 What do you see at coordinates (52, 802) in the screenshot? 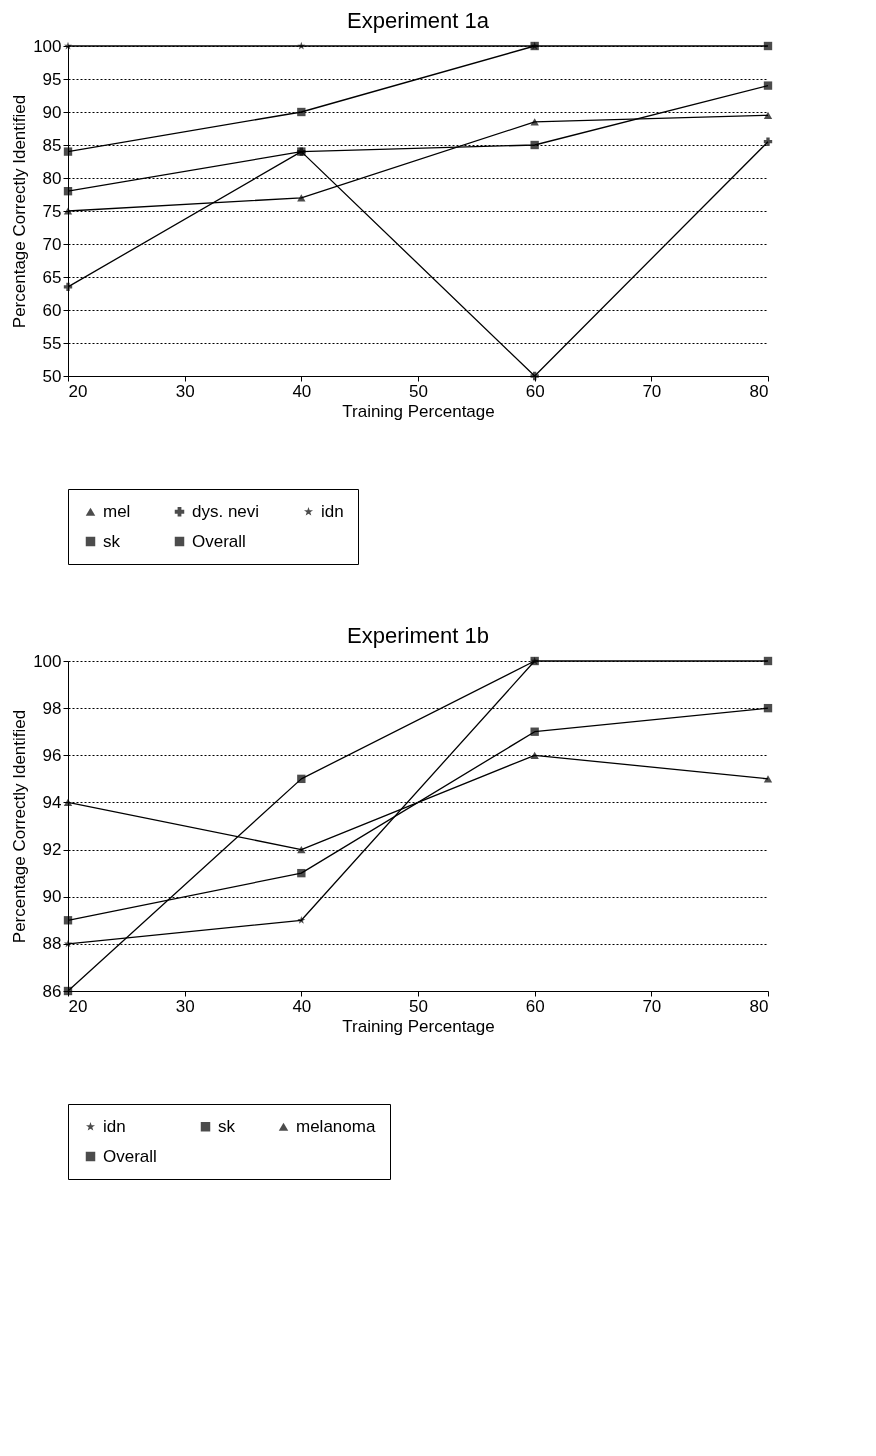
I see `y-tick-label: 94` at bounding box center [52, 802].